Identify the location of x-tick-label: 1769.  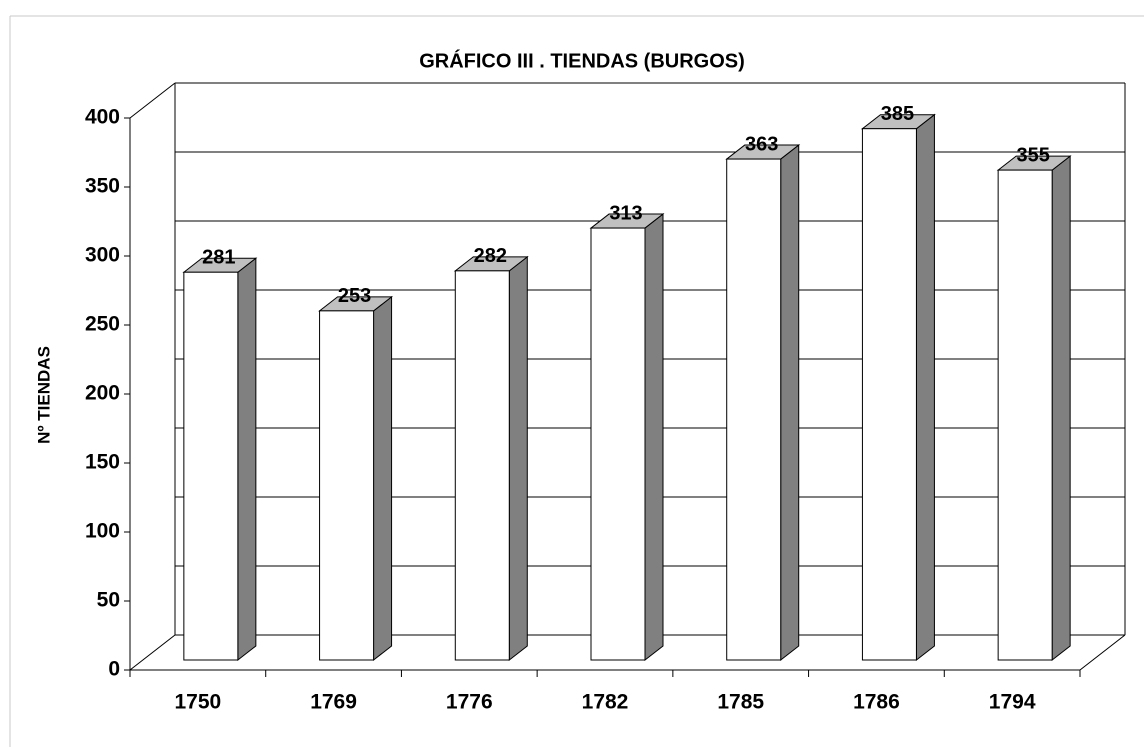
(333, 702).